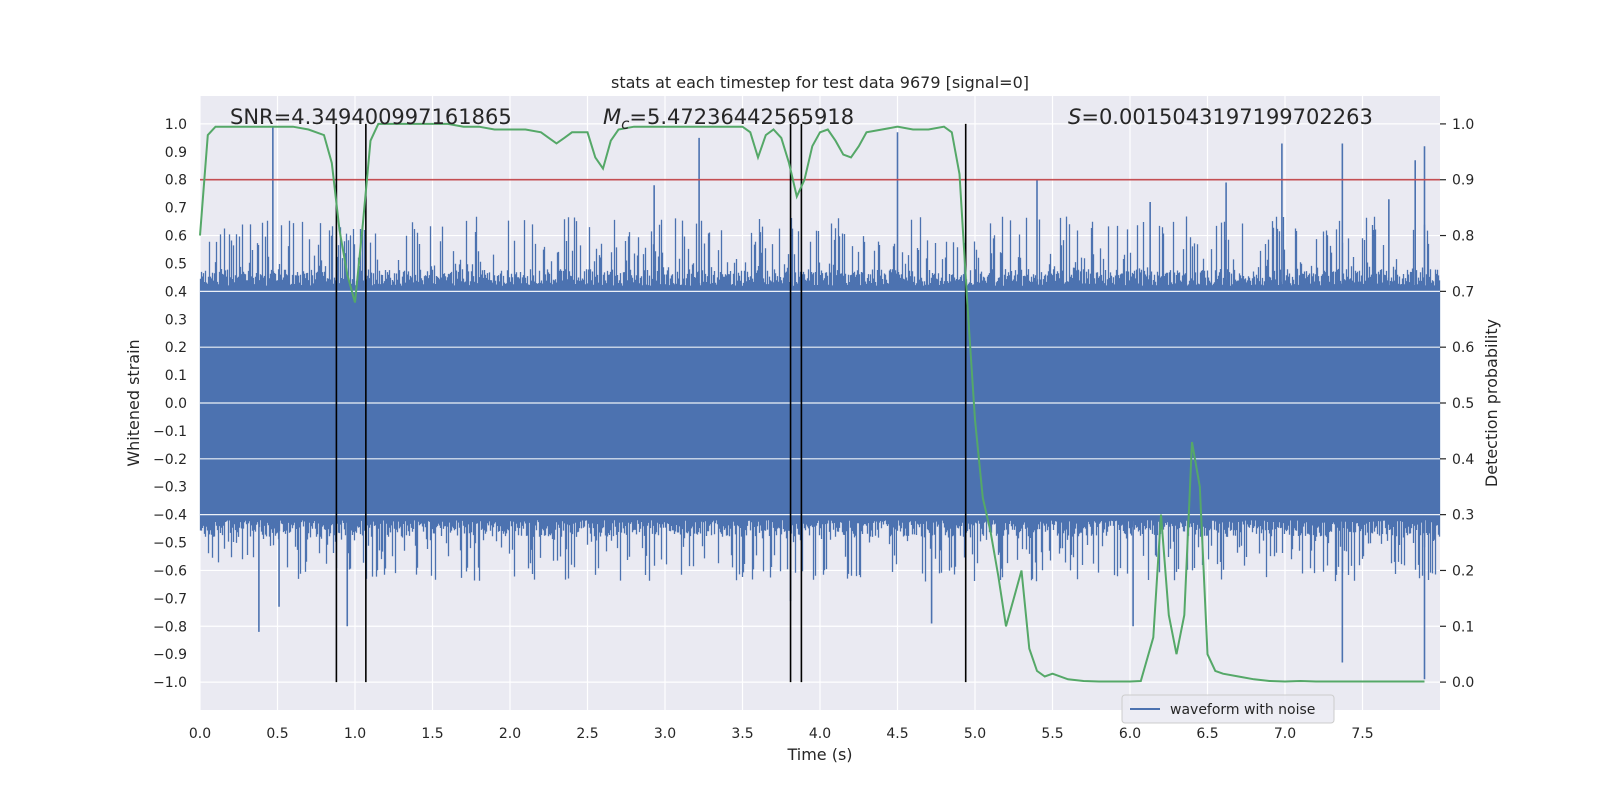 This screenshot has width=1600, height=800. What do you see at coordinates (170, 460) in the screenshot?
I see `y-left-tick-label: −0.2` at bounding box center [170, 460].